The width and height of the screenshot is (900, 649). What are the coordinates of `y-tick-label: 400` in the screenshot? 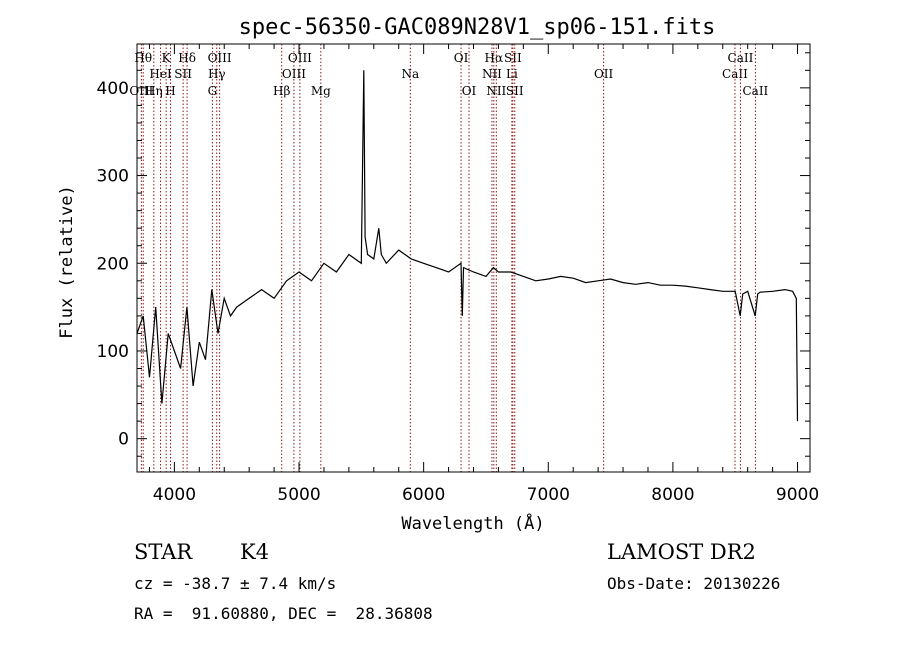 It's located at (113, 89).